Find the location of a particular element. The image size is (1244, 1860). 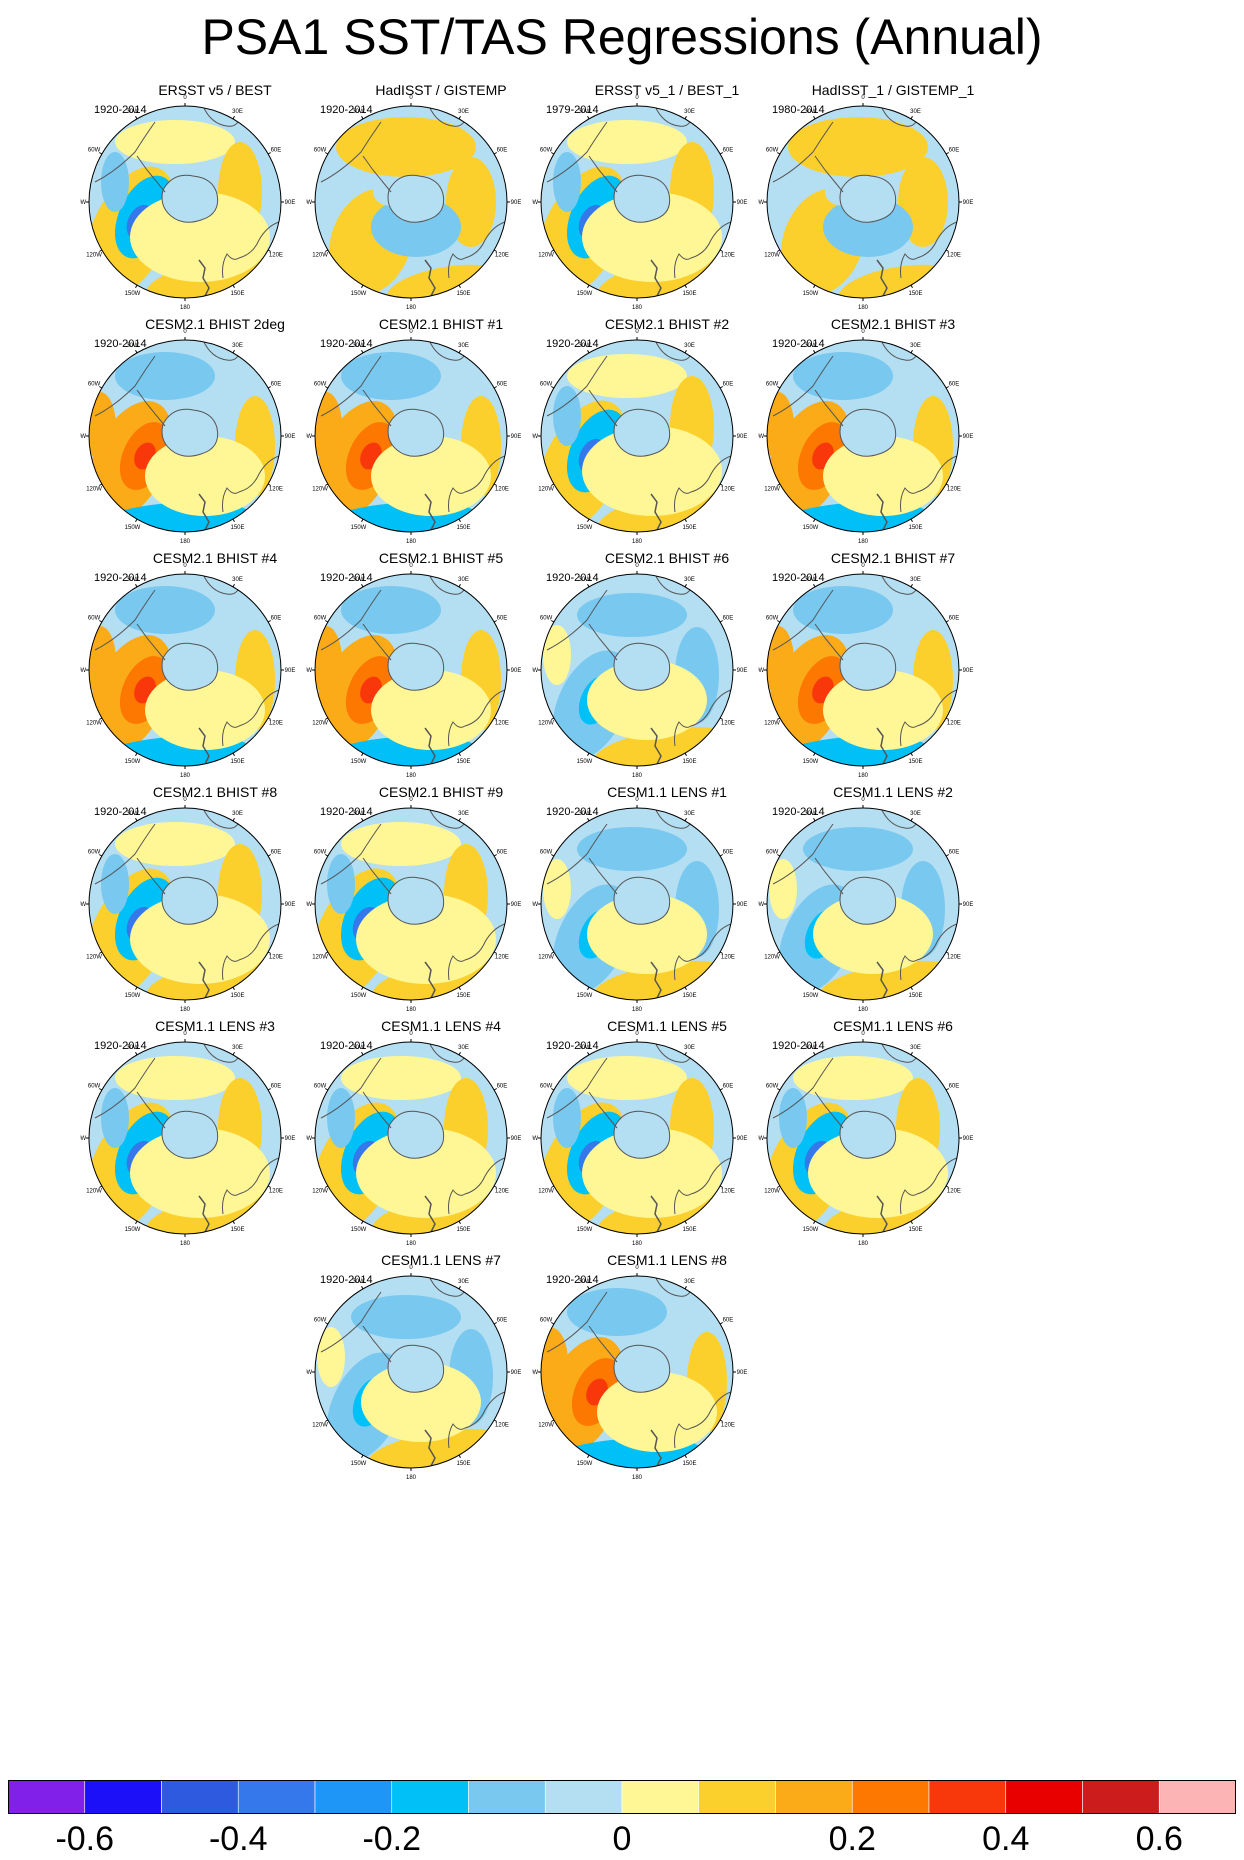

colorbar-tick-label: 0.2 is located at coordinates (852, 1839).